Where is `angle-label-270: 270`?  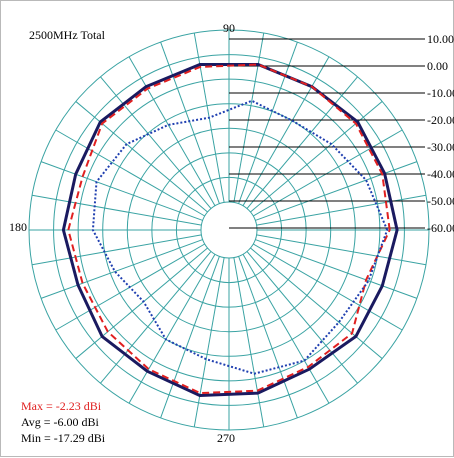 angle-label-270: 270 is located at coordinates (226, 438).